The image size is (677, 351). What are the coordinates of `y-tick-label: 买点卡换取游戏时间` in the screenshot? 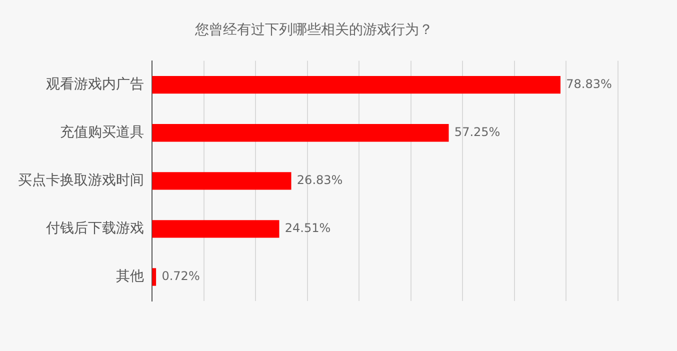 It's located at (81, 180).